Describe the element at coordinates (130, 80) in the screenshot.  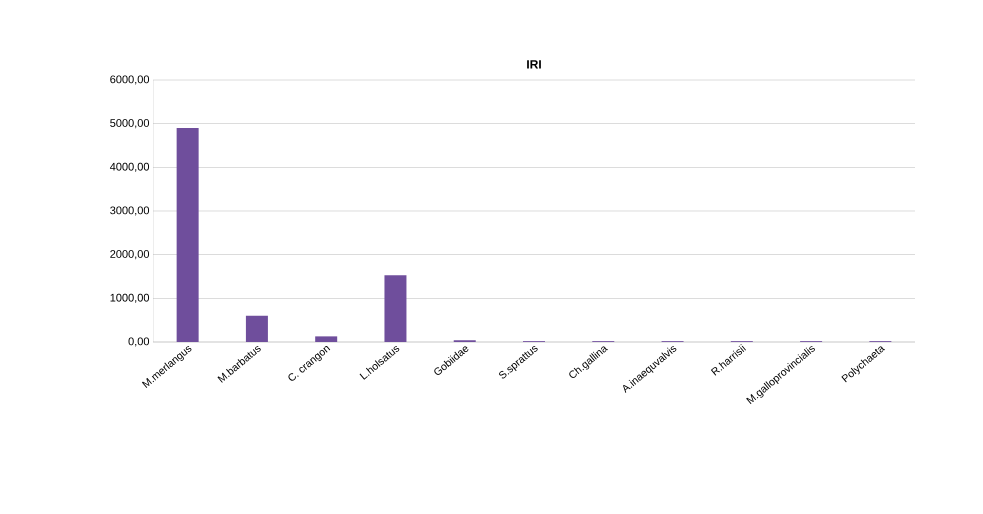
I see `y-tick-label: 6000,00` at that location.